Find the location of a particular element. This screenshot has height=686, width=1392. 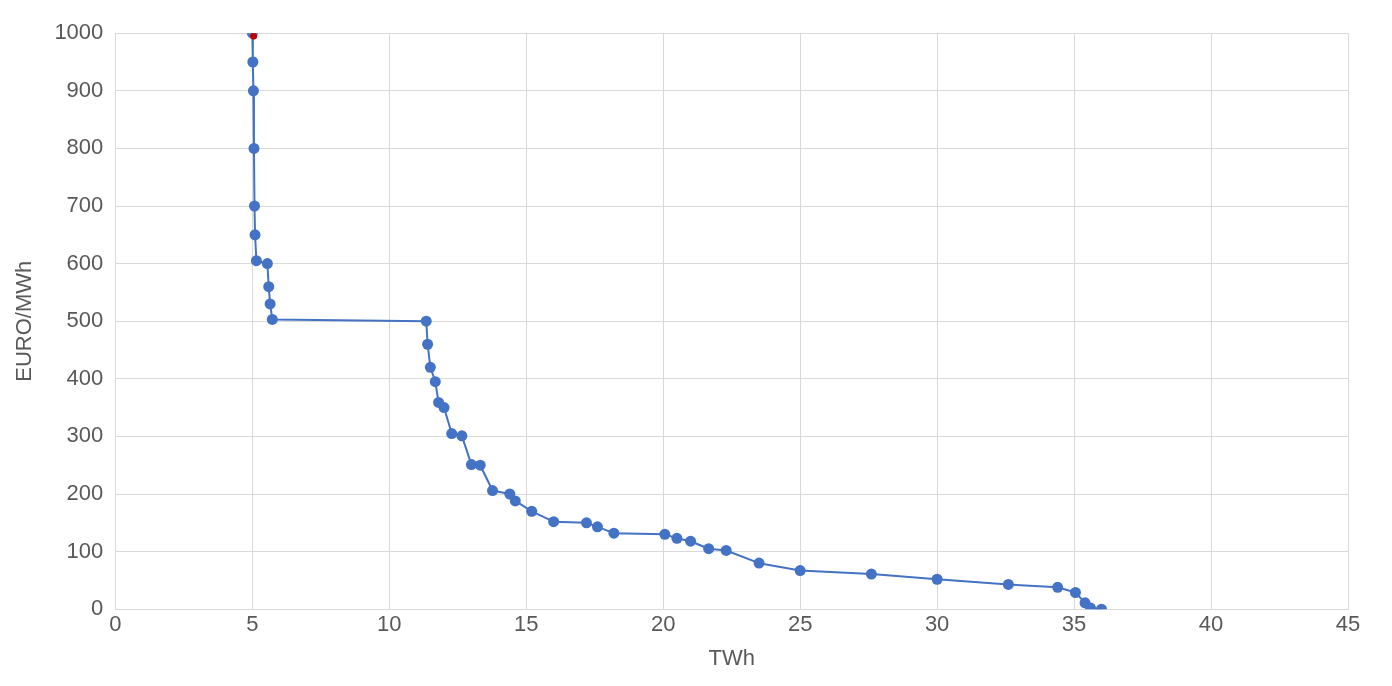

x-tick-label: 40 is located at coordinates (1211, 624).